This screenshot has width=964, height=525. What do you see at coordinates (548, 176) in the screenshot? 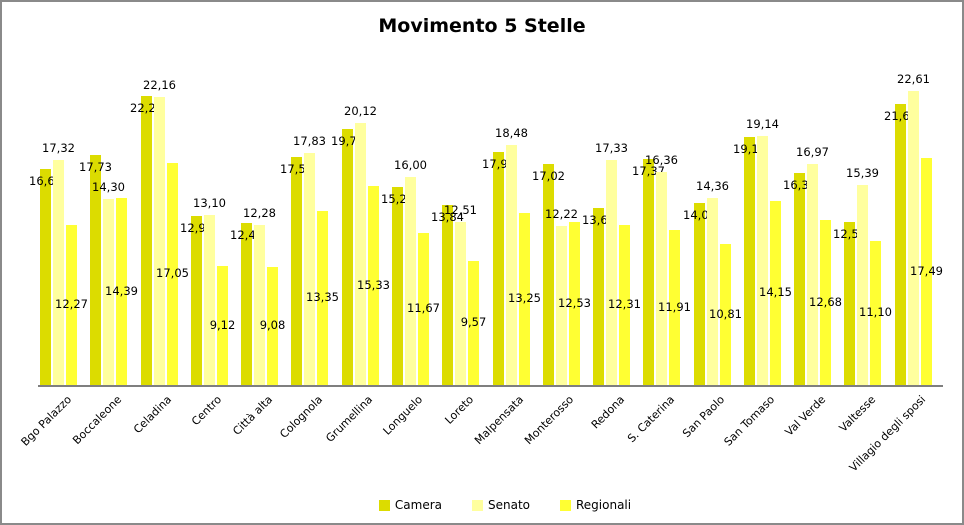
I see `bar-value-label: 17,02` at bounding box center [548, 176].